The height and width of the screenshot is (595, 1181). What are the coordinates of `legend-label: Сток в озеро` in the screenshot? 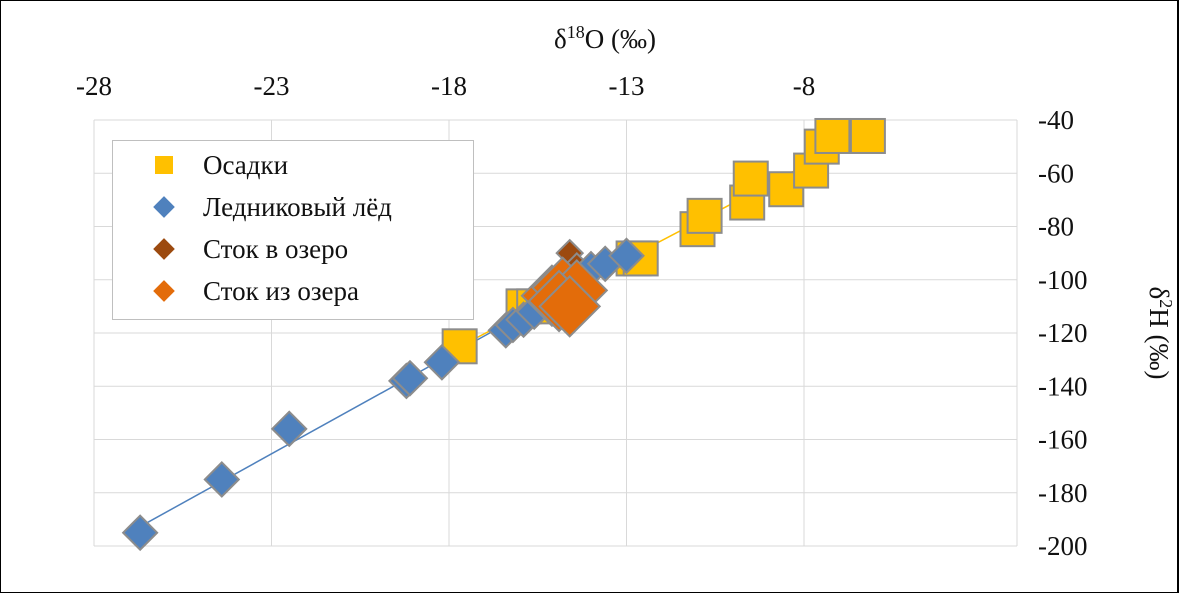 It's located at (276, 248).